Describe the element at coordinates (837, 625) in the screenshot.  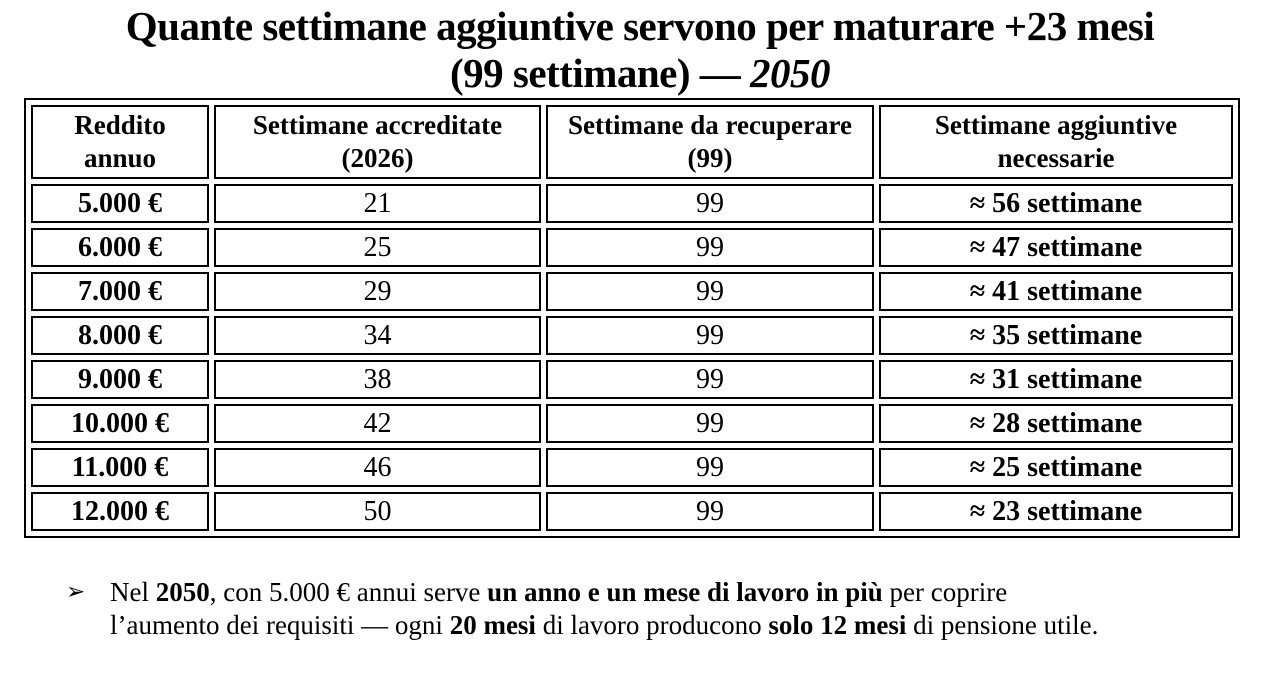
I see `footnote-bold-solo-12-mesi: solo 12 mesi` at that location.